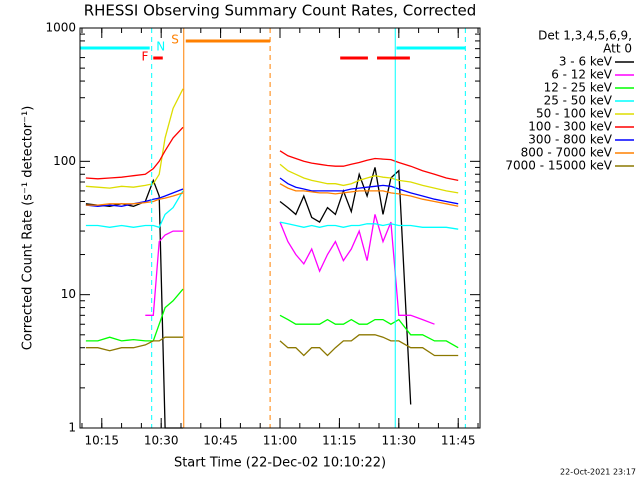 The image size is (640, 480). Describe the element at coordinates (586, 62) in the screenshot. I see `legend-label: 3 - 6 keV` at that location.